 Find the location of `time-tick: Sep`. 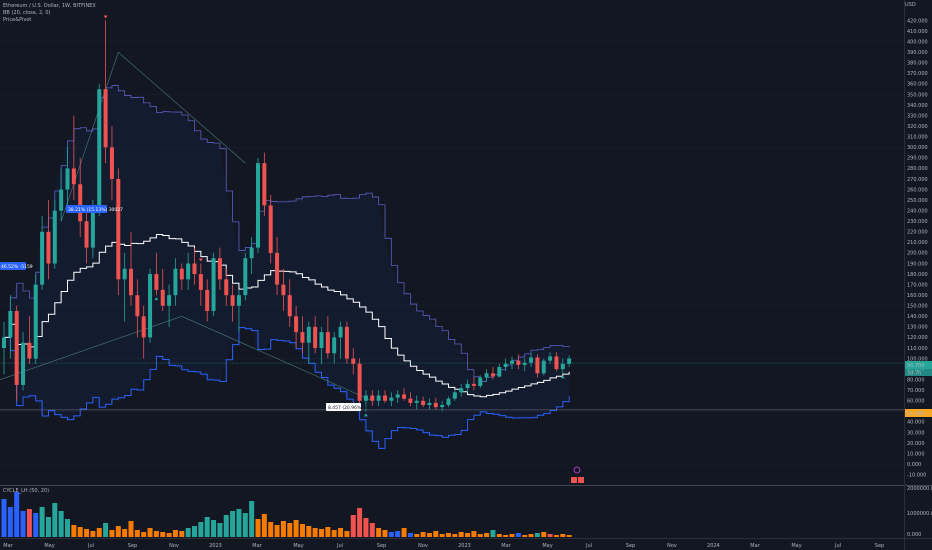

time-tick: Sep is located at coordinates (879, 546).